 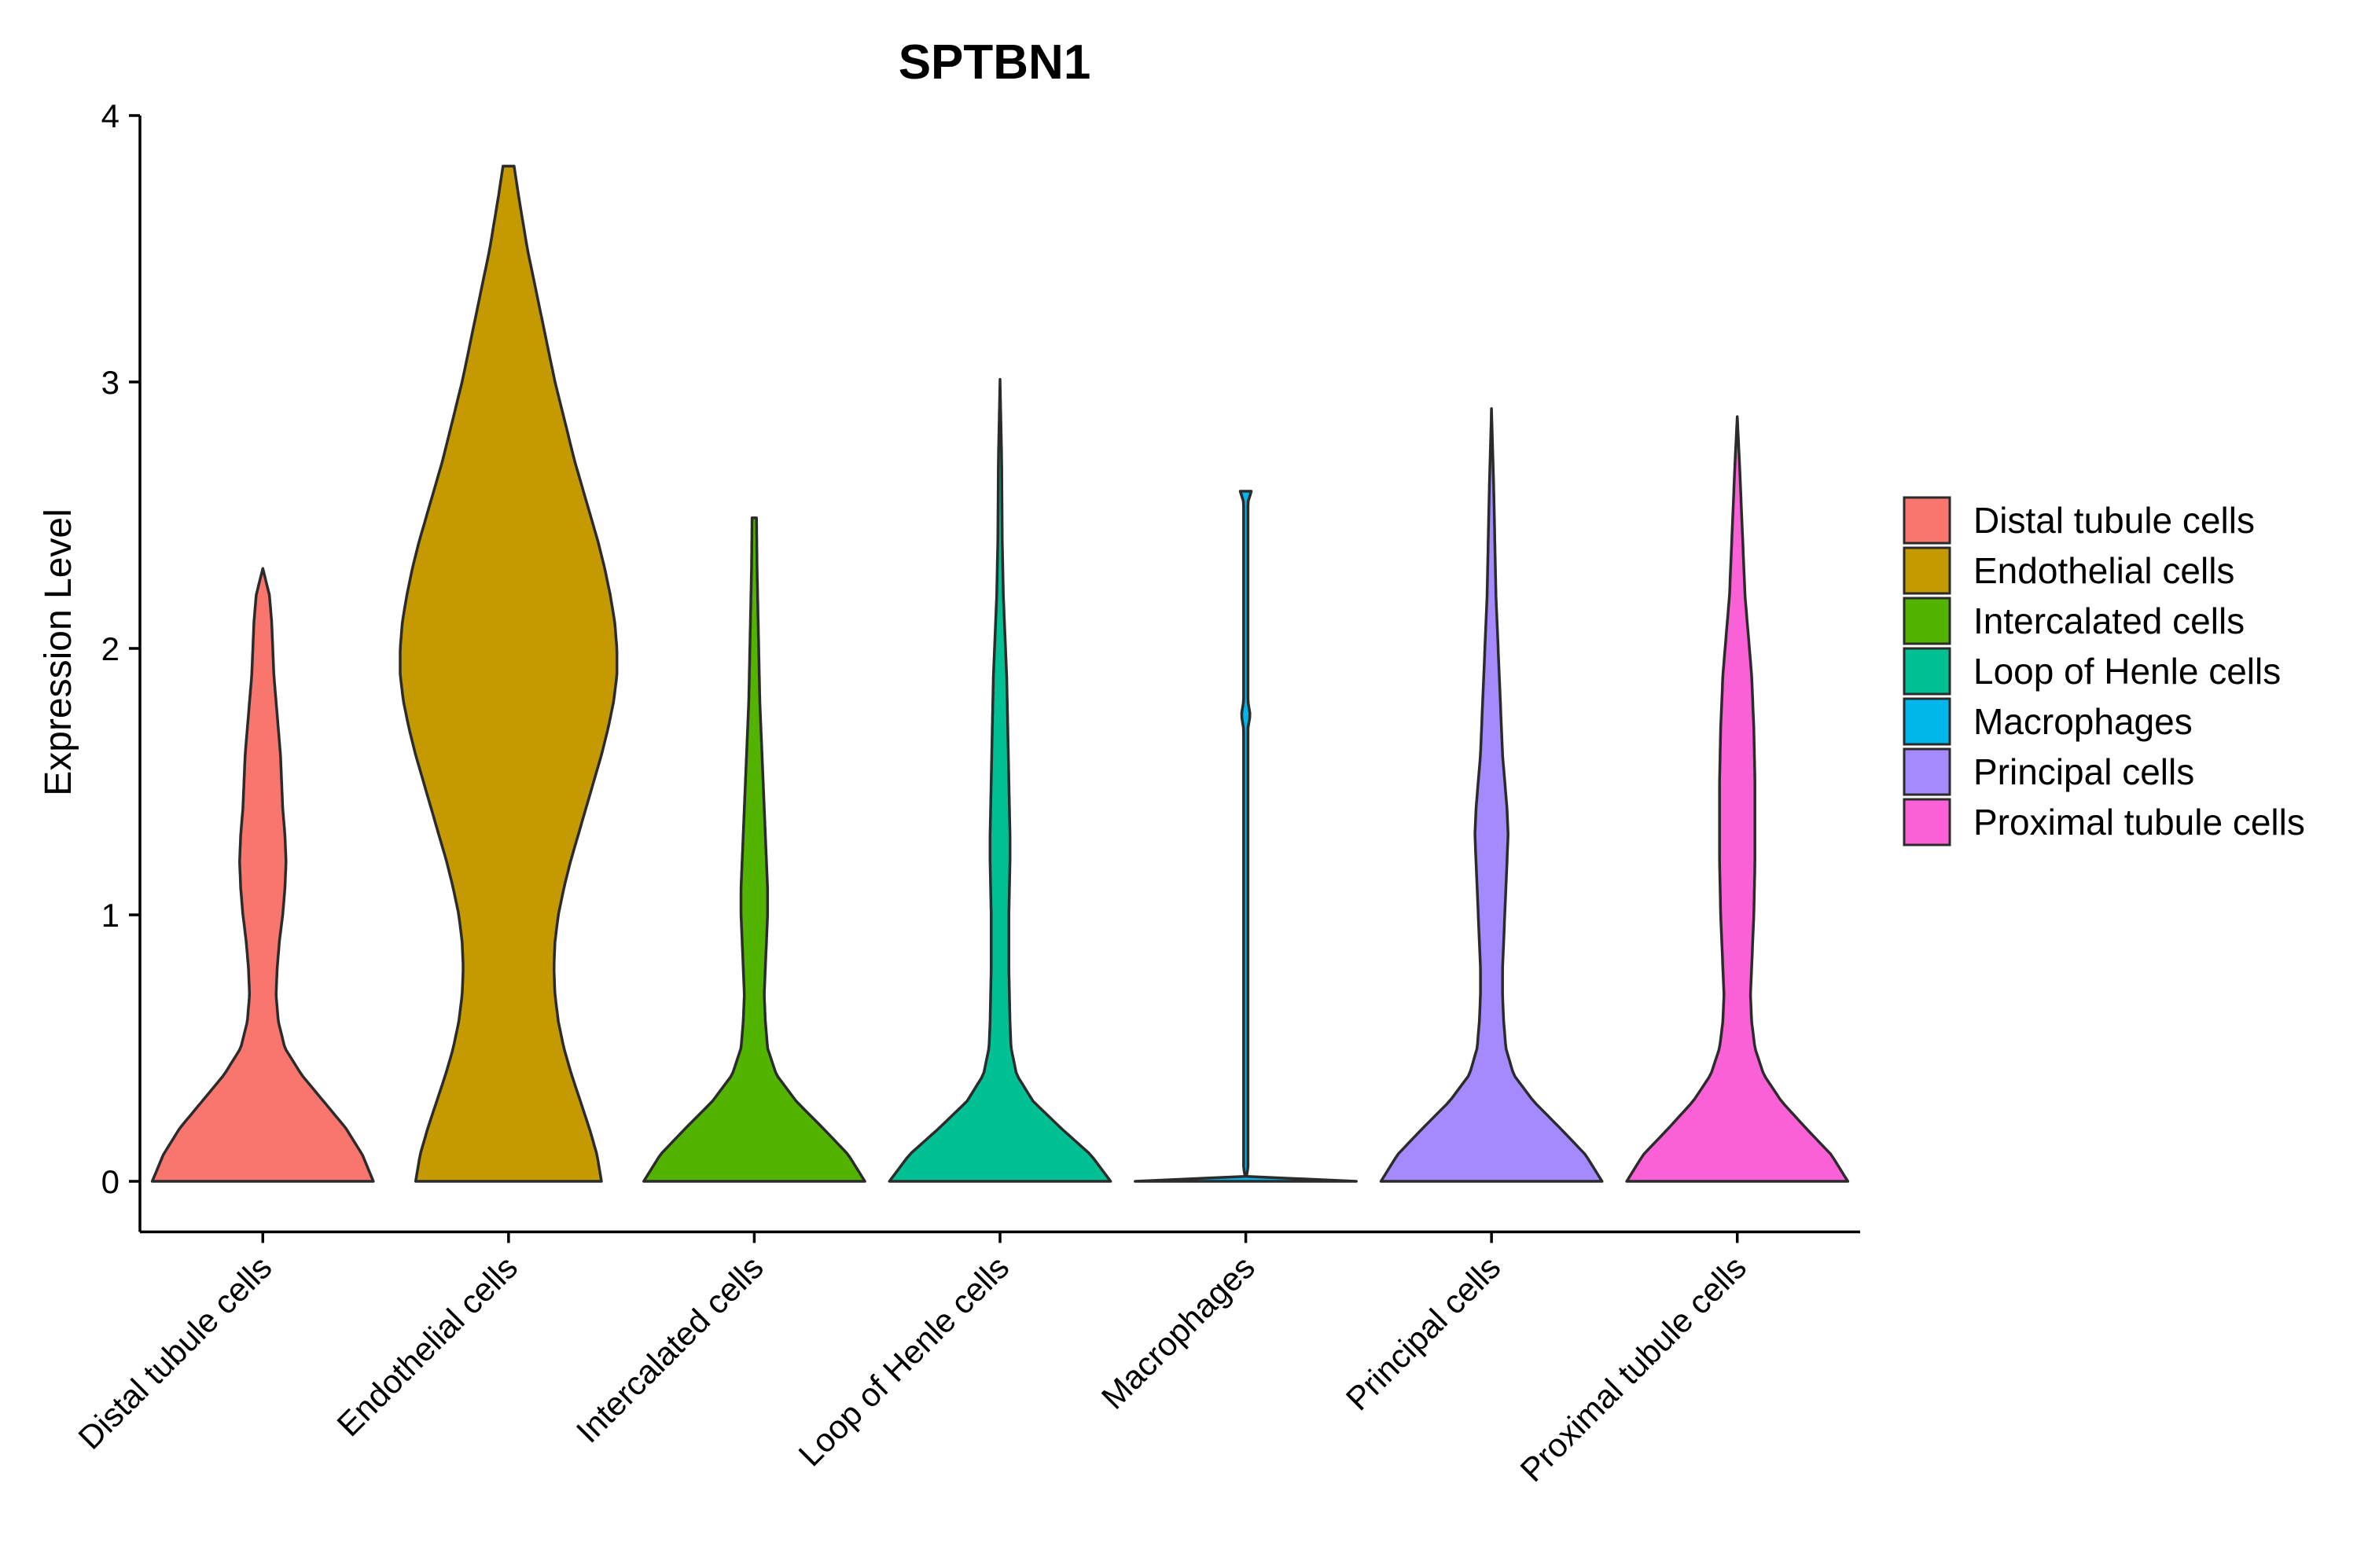 I want to click on x-tick-label: Proximal tubule cells, so click(x=1633, y=1369).